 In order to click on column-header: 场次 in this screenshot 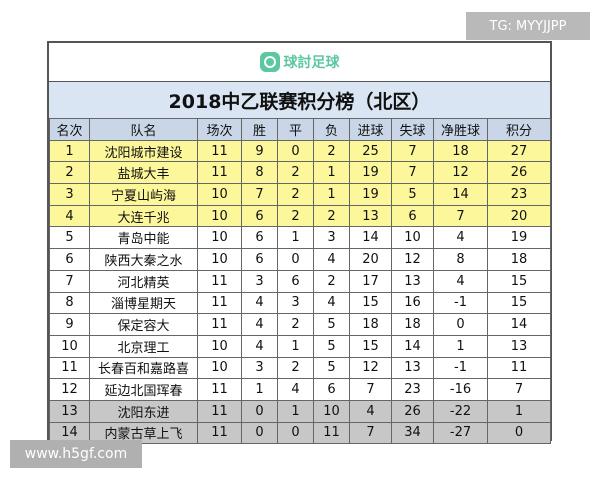, I will do `click(219, 129)`.